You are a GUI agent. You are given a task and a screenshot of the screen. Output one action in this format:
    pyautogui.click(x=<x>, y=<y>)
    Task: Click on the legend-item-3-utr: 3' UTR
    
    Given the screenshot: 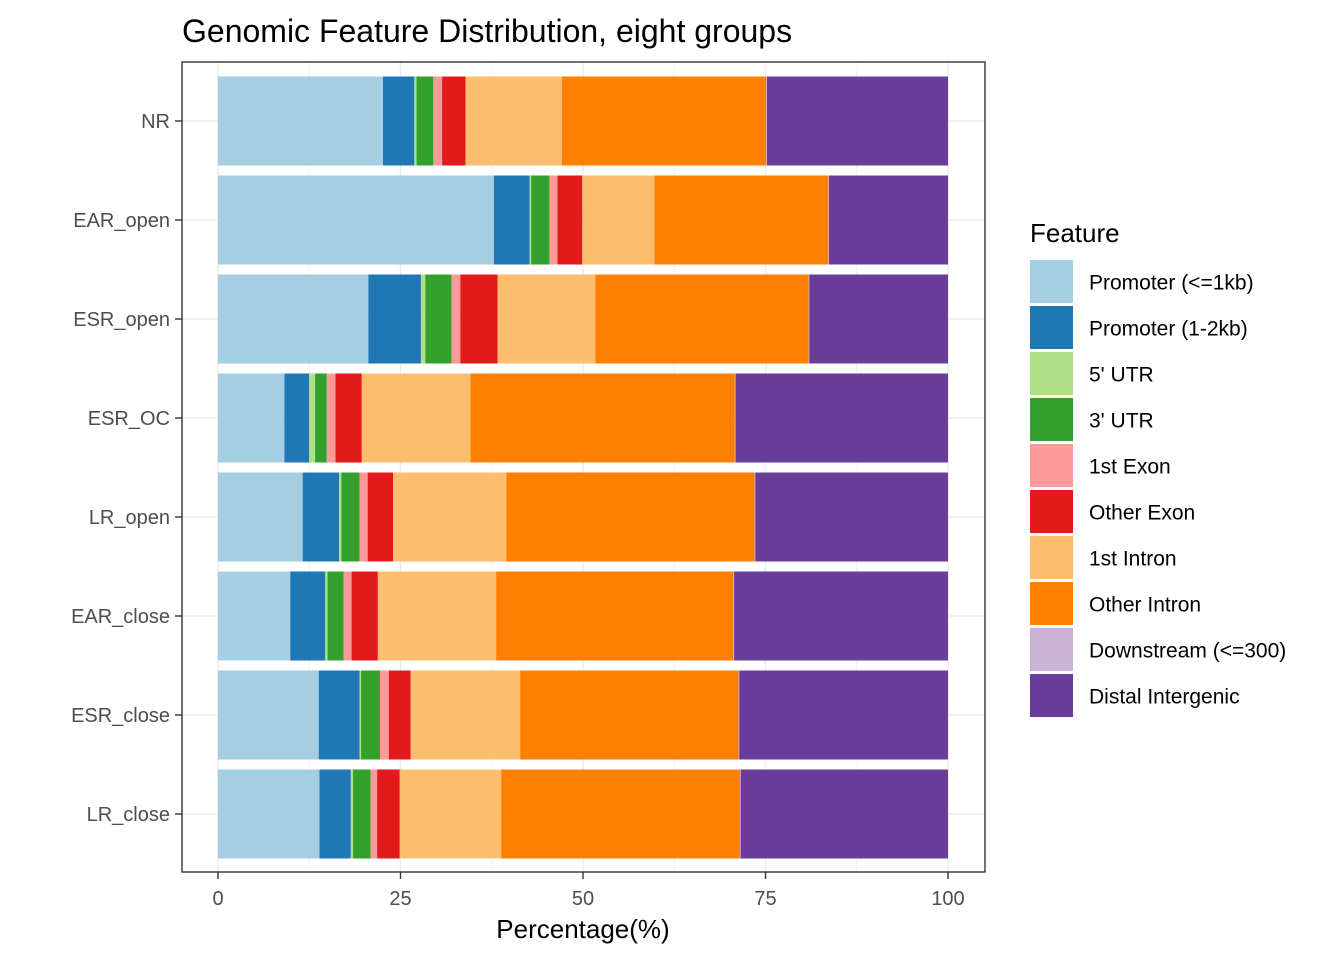 What is the action you would take?
    pyautogui.click(x=1092, y=419)
    